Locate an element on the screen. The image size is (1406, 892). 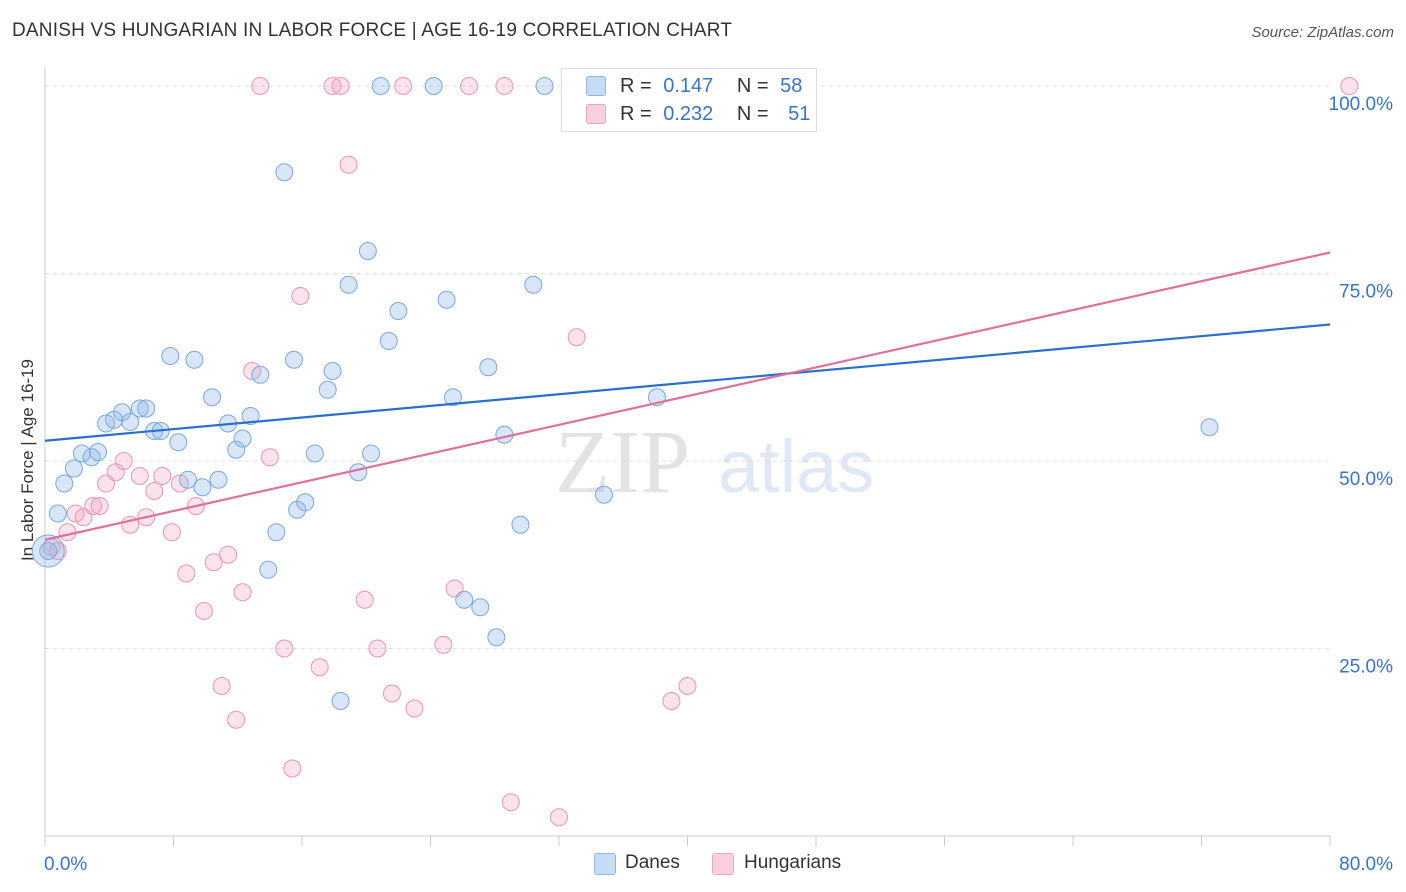
hungarians-n-value: 51 is located at coordinates (799, 114).